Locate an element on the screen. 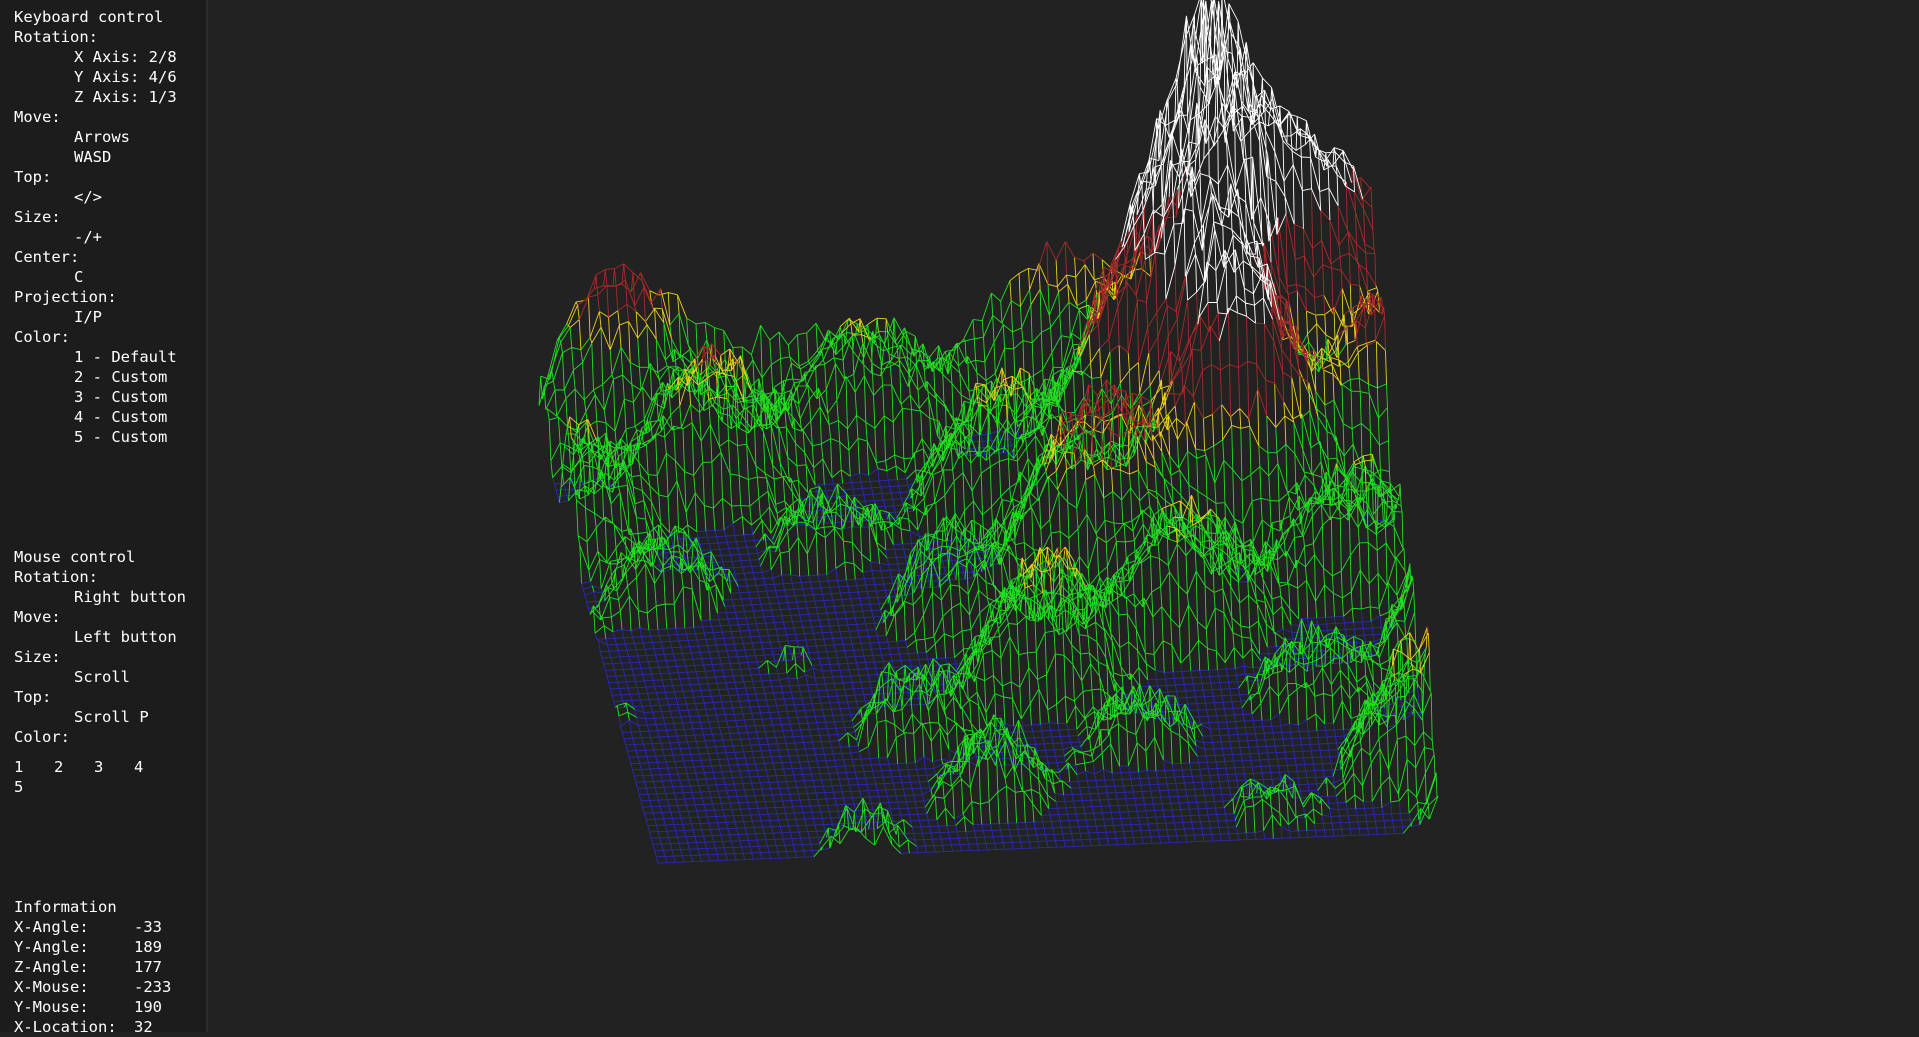 Image resolution: width=1919 pixels, height=1037 pixels. color-button: 3 is located at coordinates (99, 767).